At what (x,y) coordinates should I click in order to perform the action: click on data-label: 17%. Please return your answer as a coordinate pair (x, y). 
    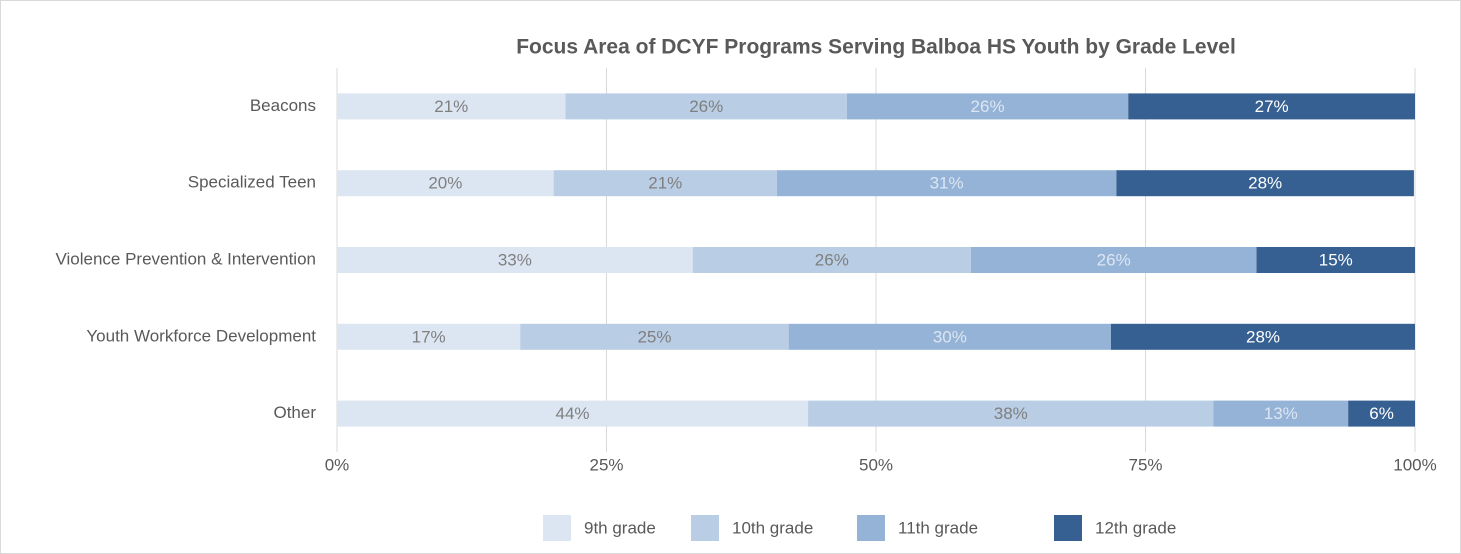
    Looking at the image, I should click on (429, 336).